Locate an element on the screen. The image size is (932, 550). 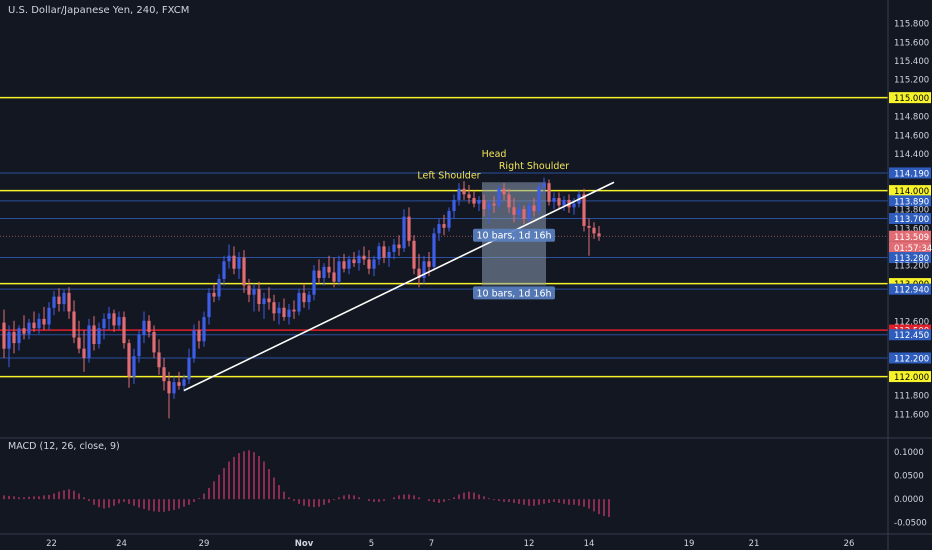
macd-axis-label: 0.0000 is located at coordinates (909, 500).